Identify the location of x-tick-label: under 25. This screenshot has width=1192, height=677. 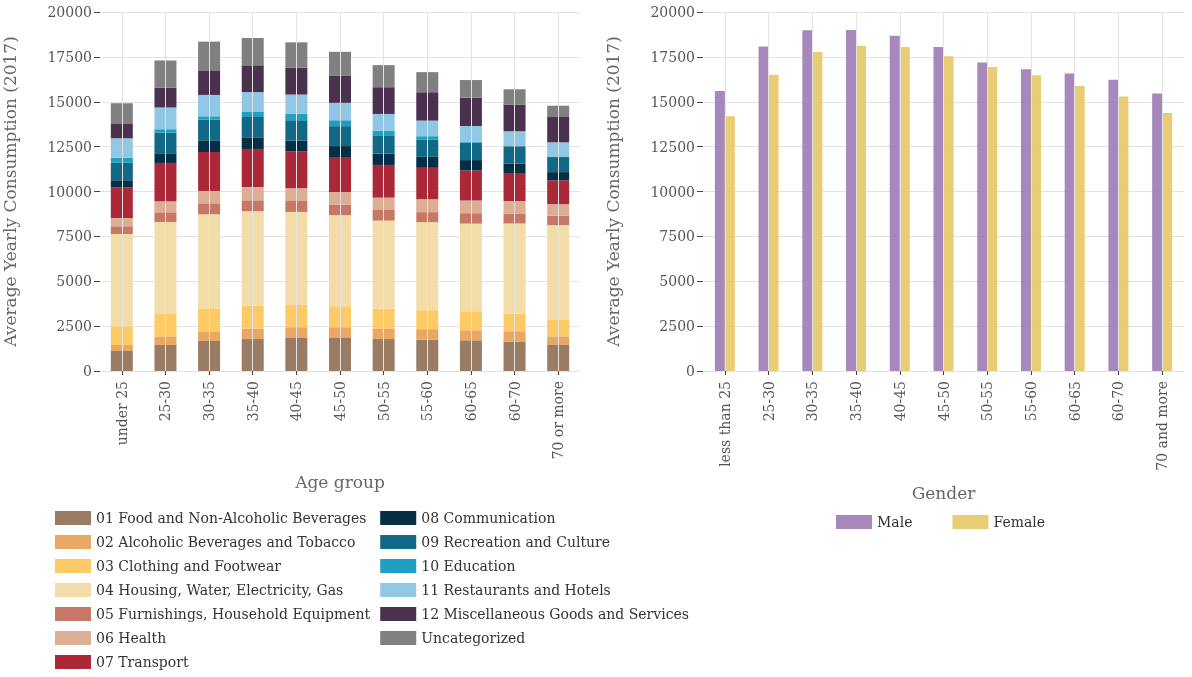
(121, 413).